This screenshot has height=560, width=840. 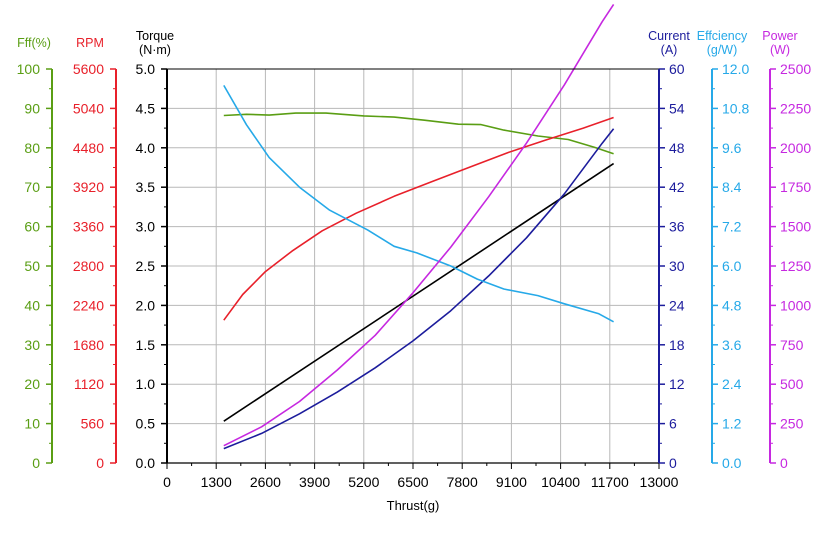 What do you see at coordinates (146, 69) in the screenshot?
I see `y-tick-label-torque: 5.0` at bounding box center [146, 69].